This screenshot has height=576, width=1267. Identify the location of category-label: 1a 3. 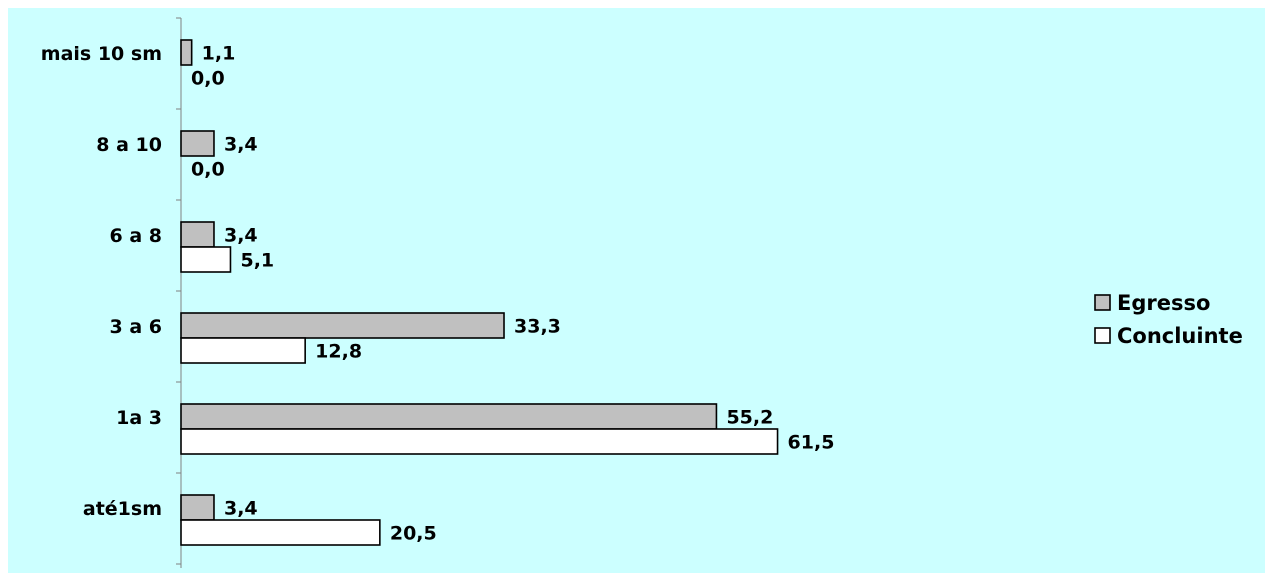
(139, 418).